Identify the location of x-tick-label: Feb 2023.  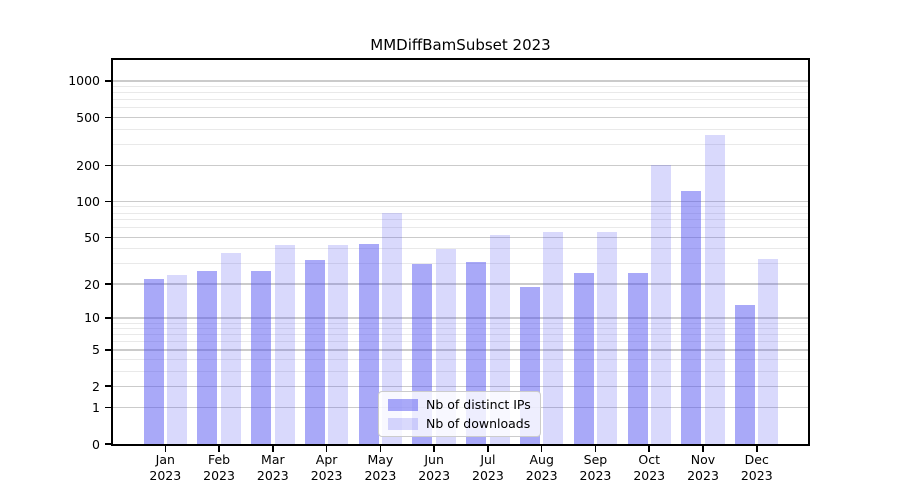
(219, 467).